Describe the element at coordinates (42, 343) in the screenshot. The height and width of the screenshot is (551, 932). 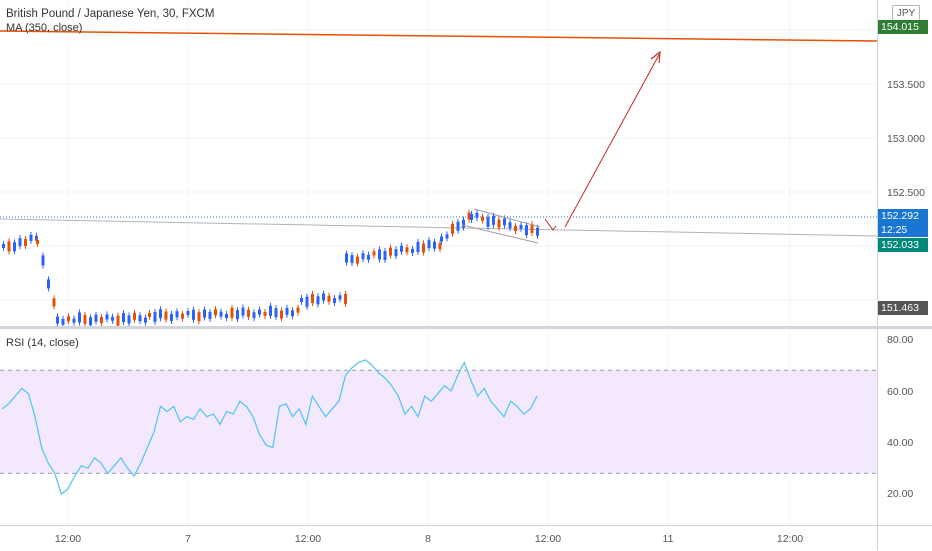
I see `rsi-indicator-label: RSI (14, close)` at that location.